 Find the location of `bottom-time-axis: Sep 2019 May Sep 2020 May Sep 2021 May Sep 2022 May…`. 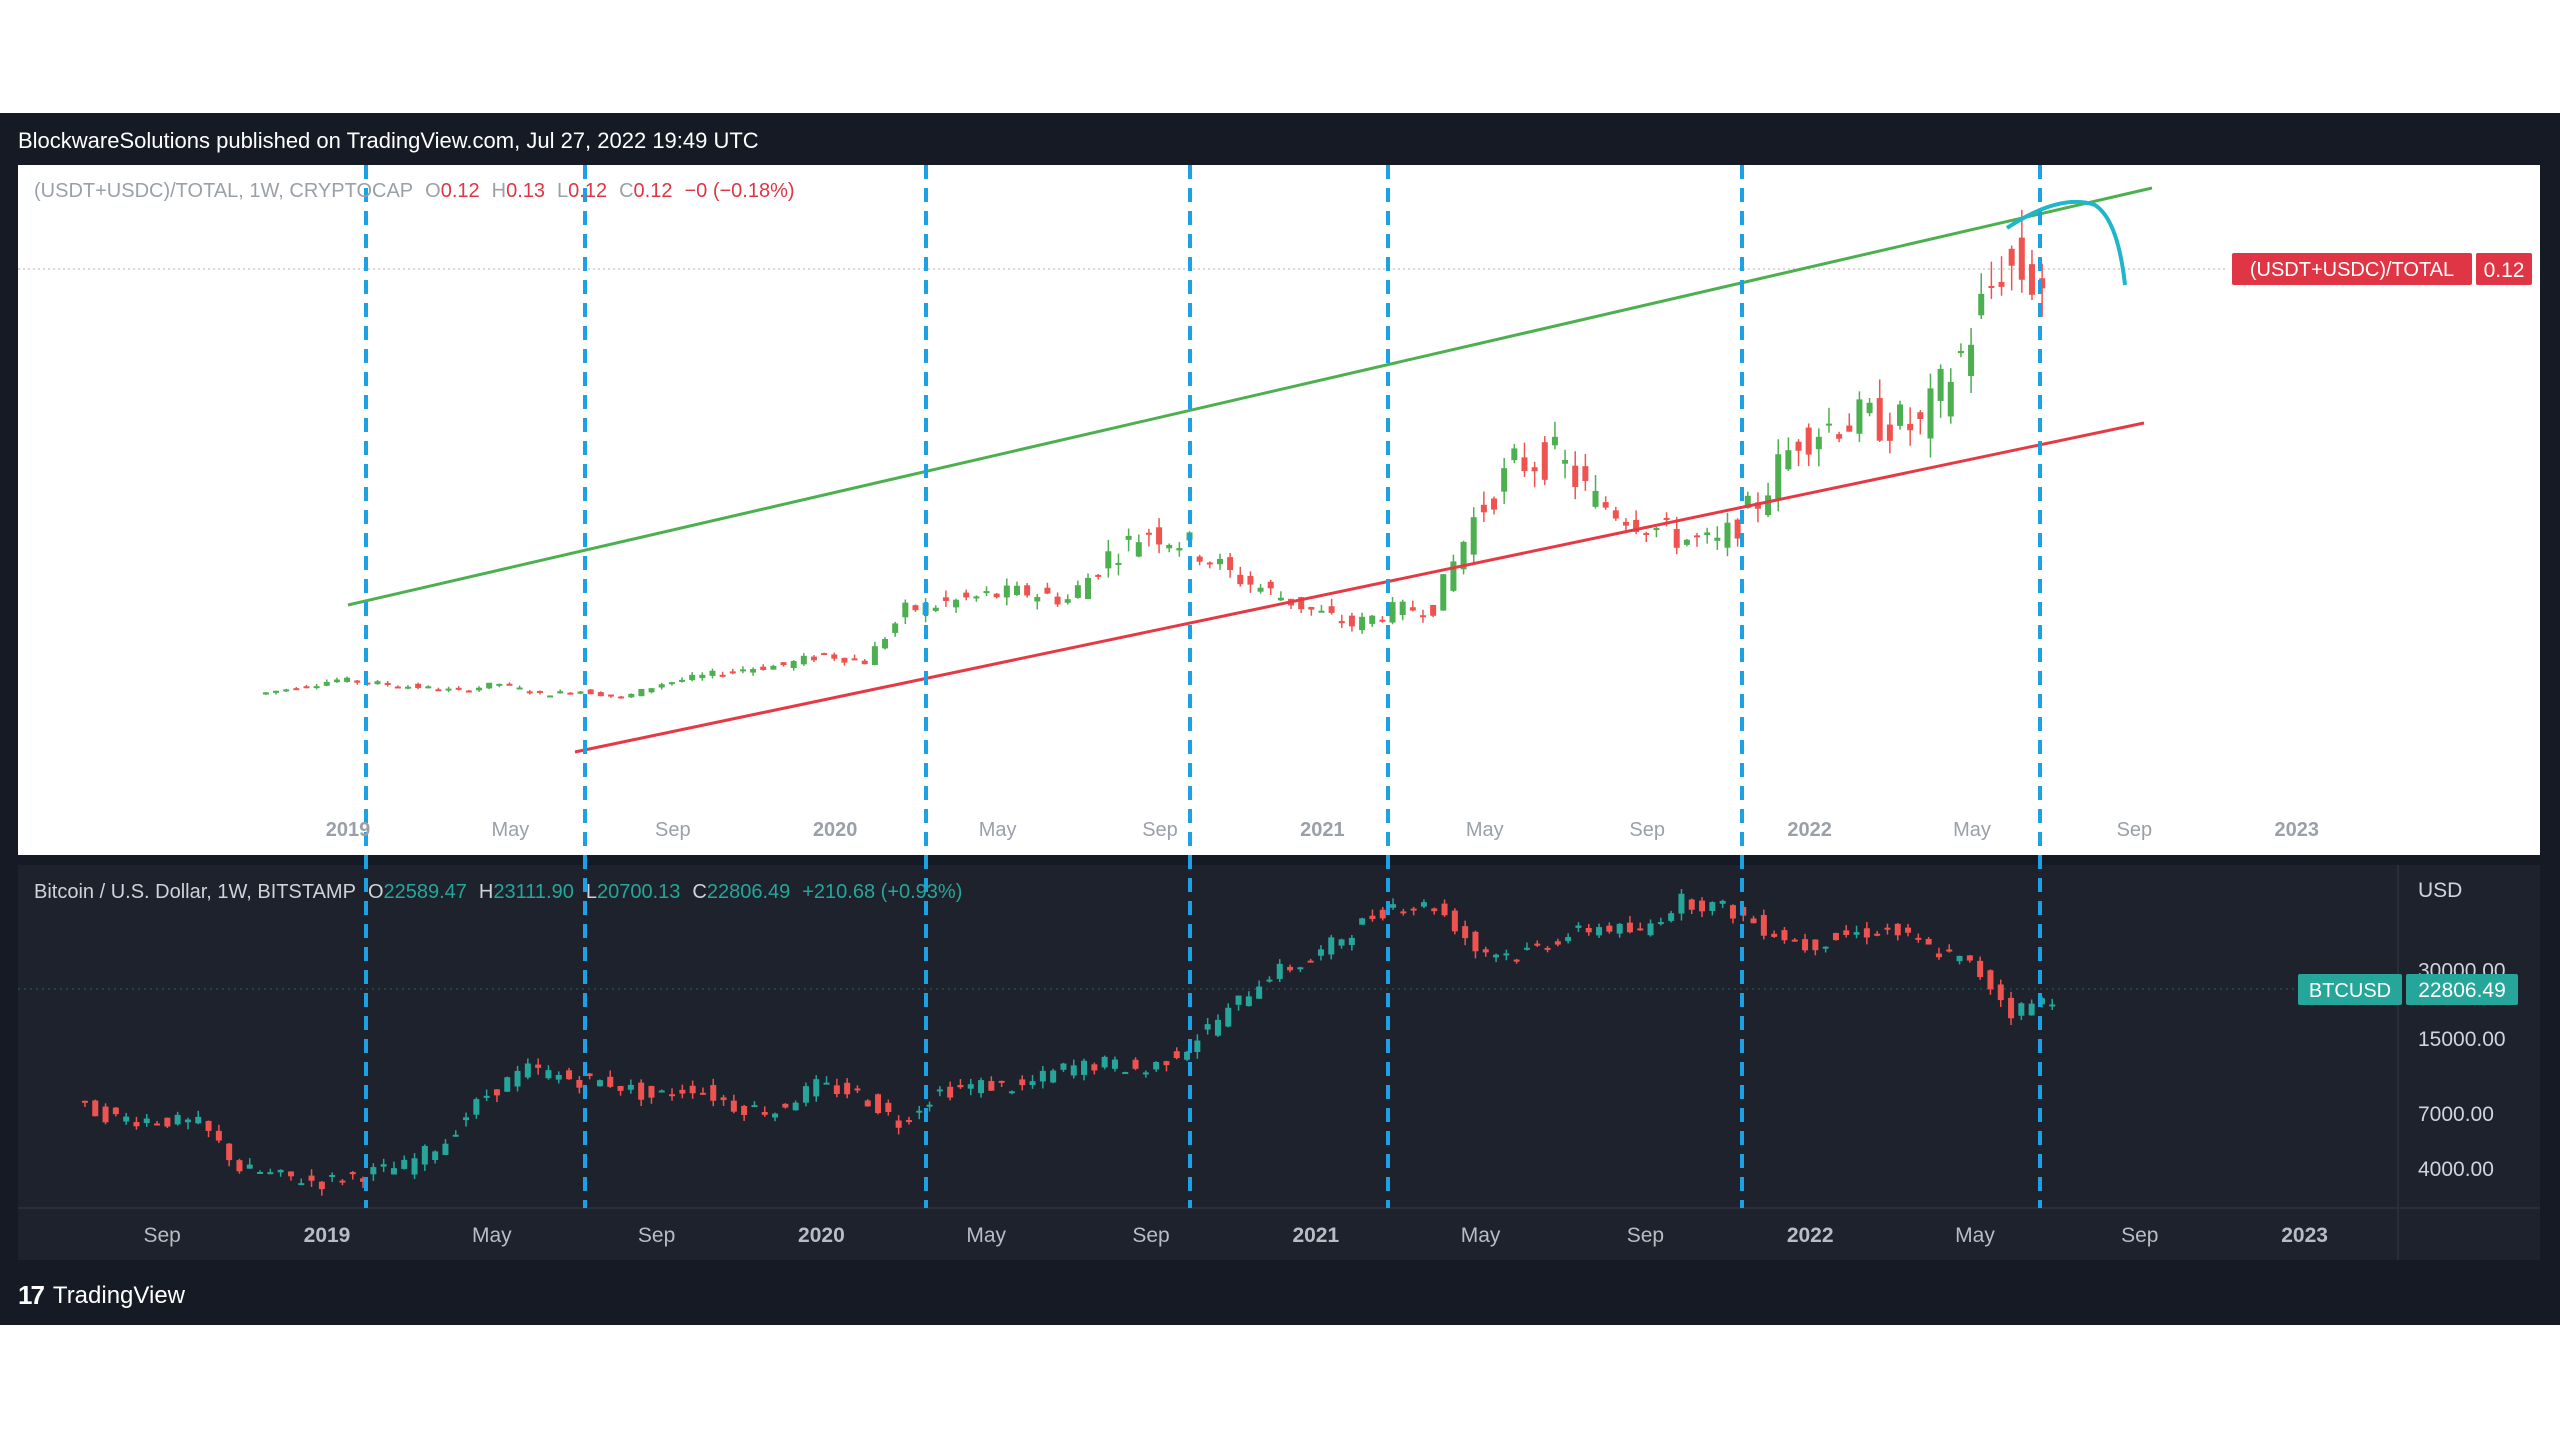

bottom-time-axis: Sep 2019 May Sep 2020 May Sep 2021 May Sep 2022 May… is located at coordinates (1236, 1235).